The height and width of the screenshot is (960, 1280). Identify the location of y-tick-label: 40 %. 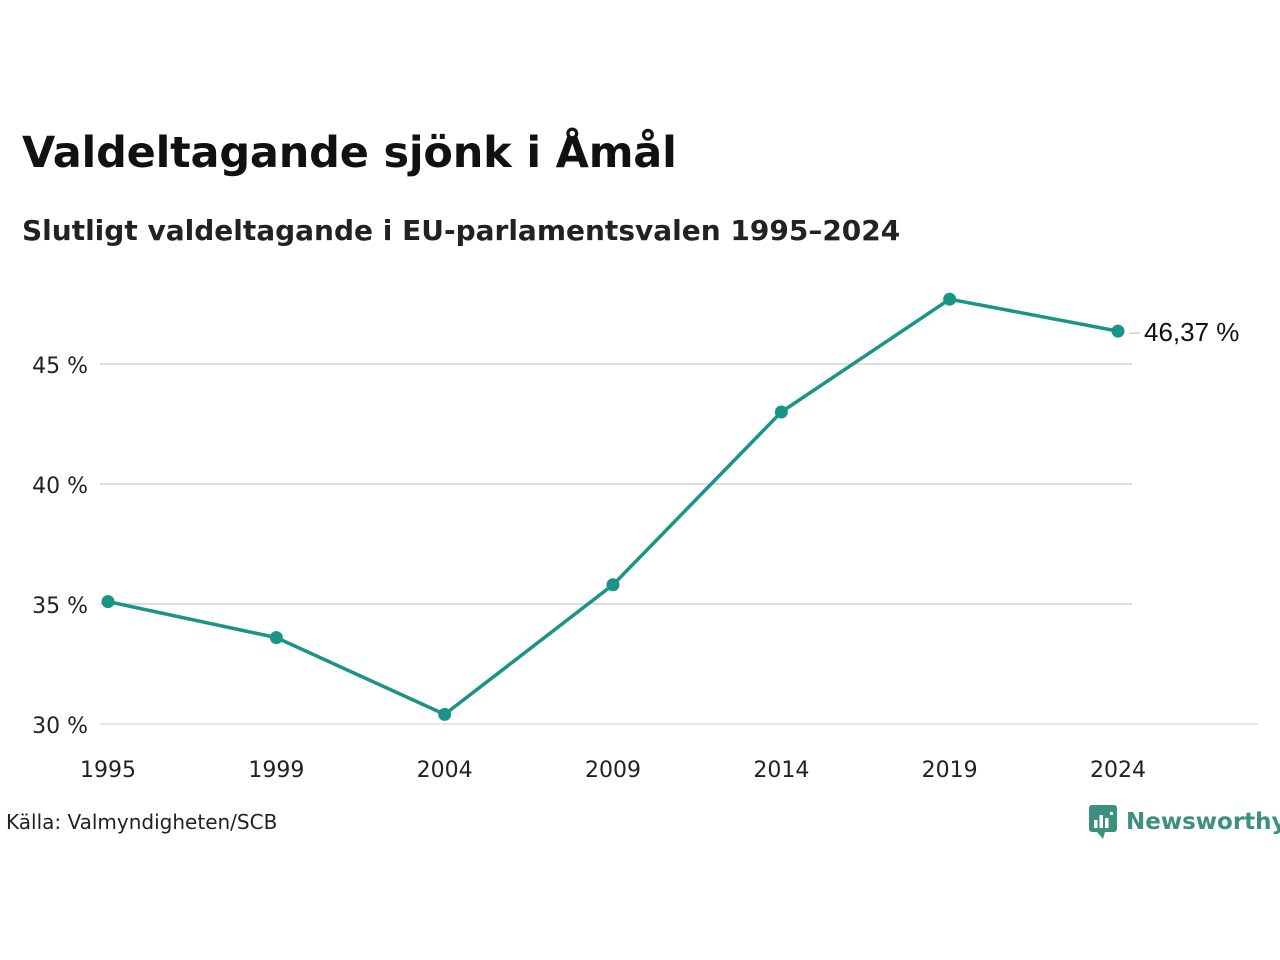
(60, 486).